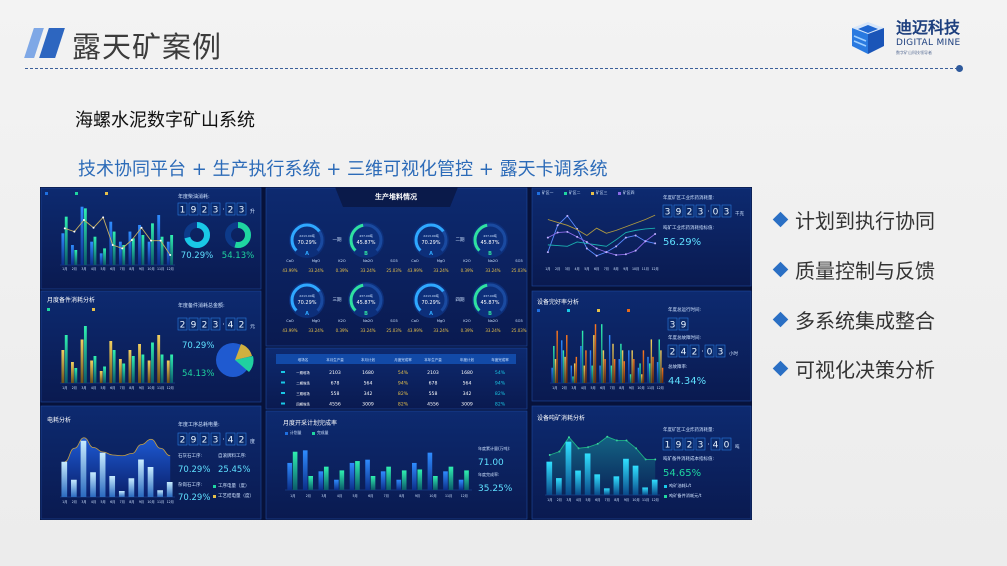  Describe the element at coordinates (393, 330) in the screenshot. I see `oxide-value: 25.03%` at that location.